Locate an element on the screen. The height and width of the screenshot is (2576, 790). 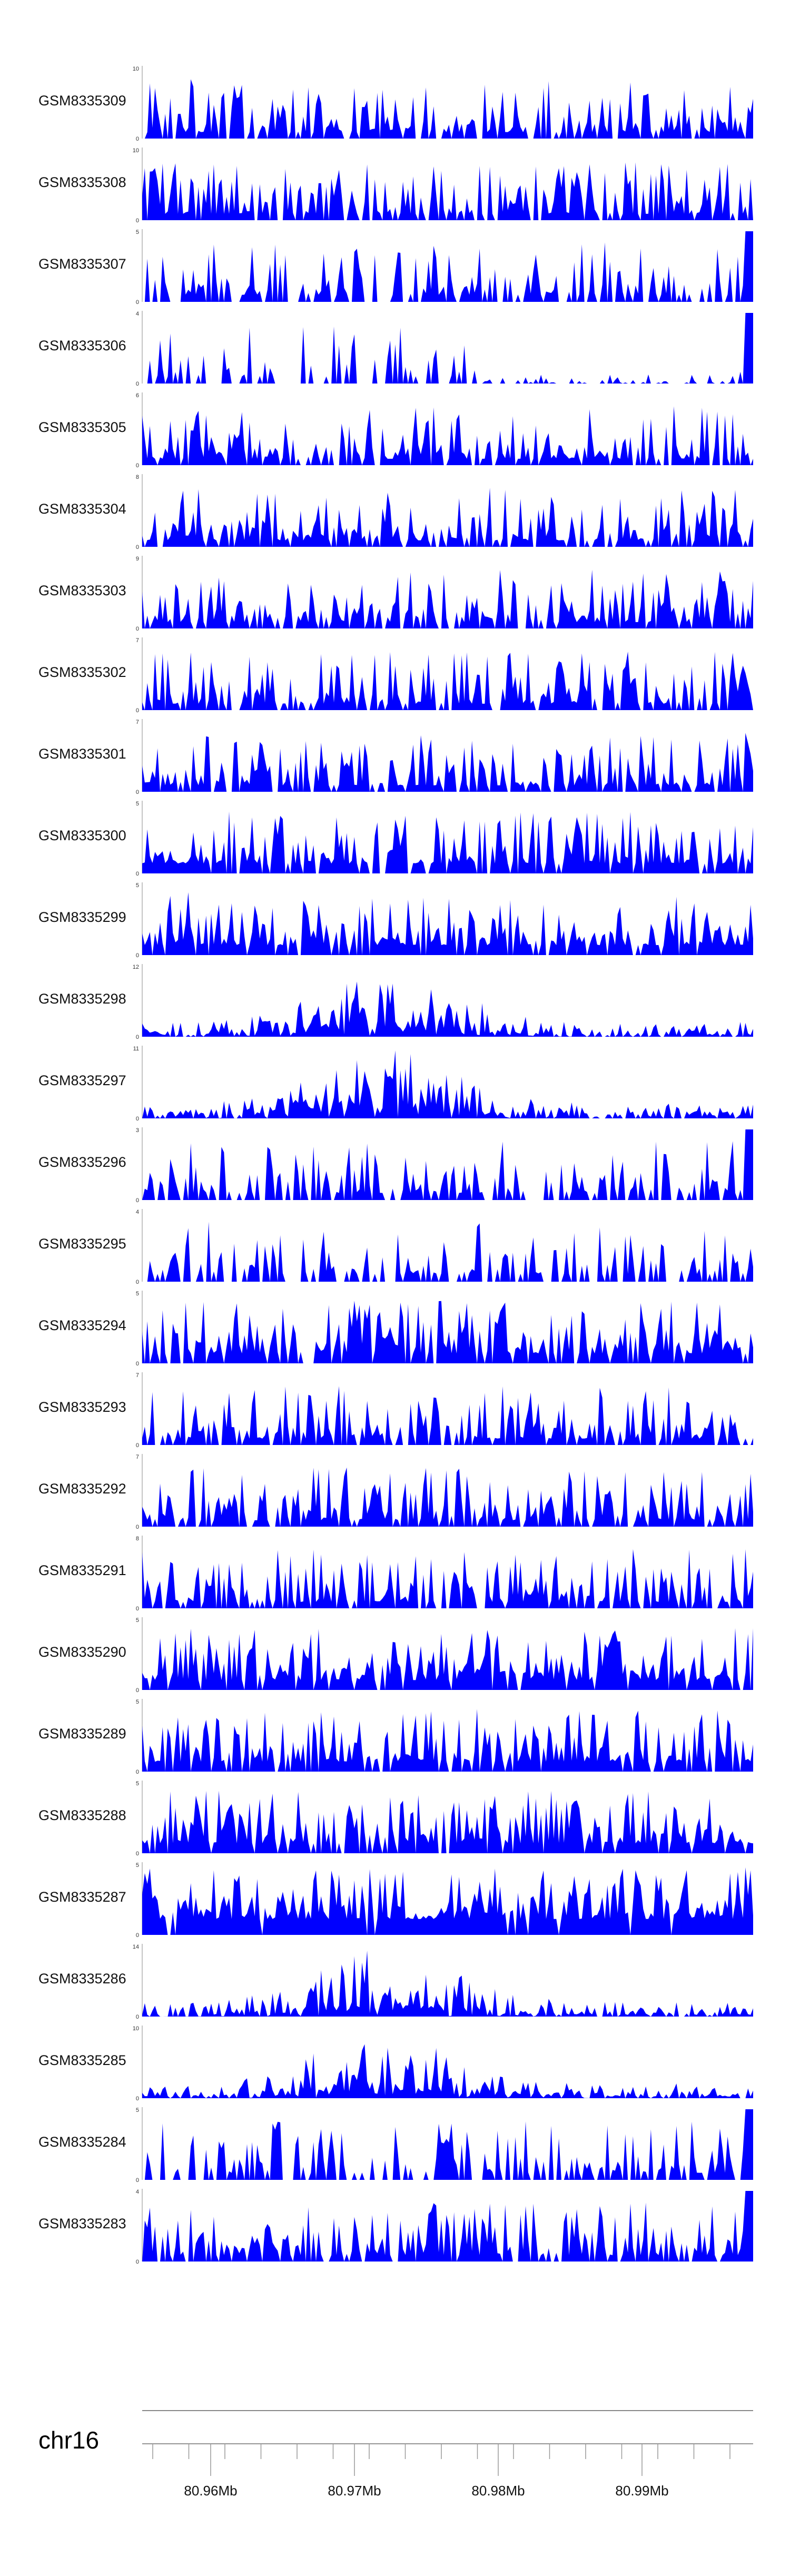
track-label: GSM8335302 is located at coordinates (82, 672).